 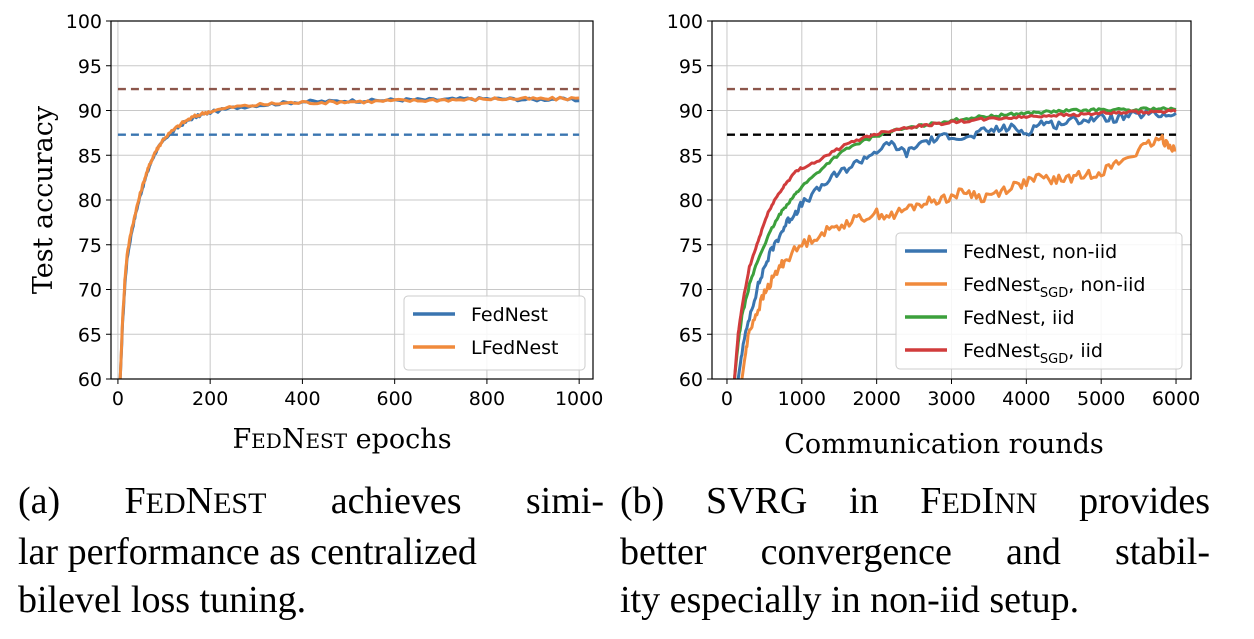 What do you see at coordinates (979, 501) in the screenshot?
I see `caption-b-fedinn-name: FEDINN` at bounding box center [979, 501].